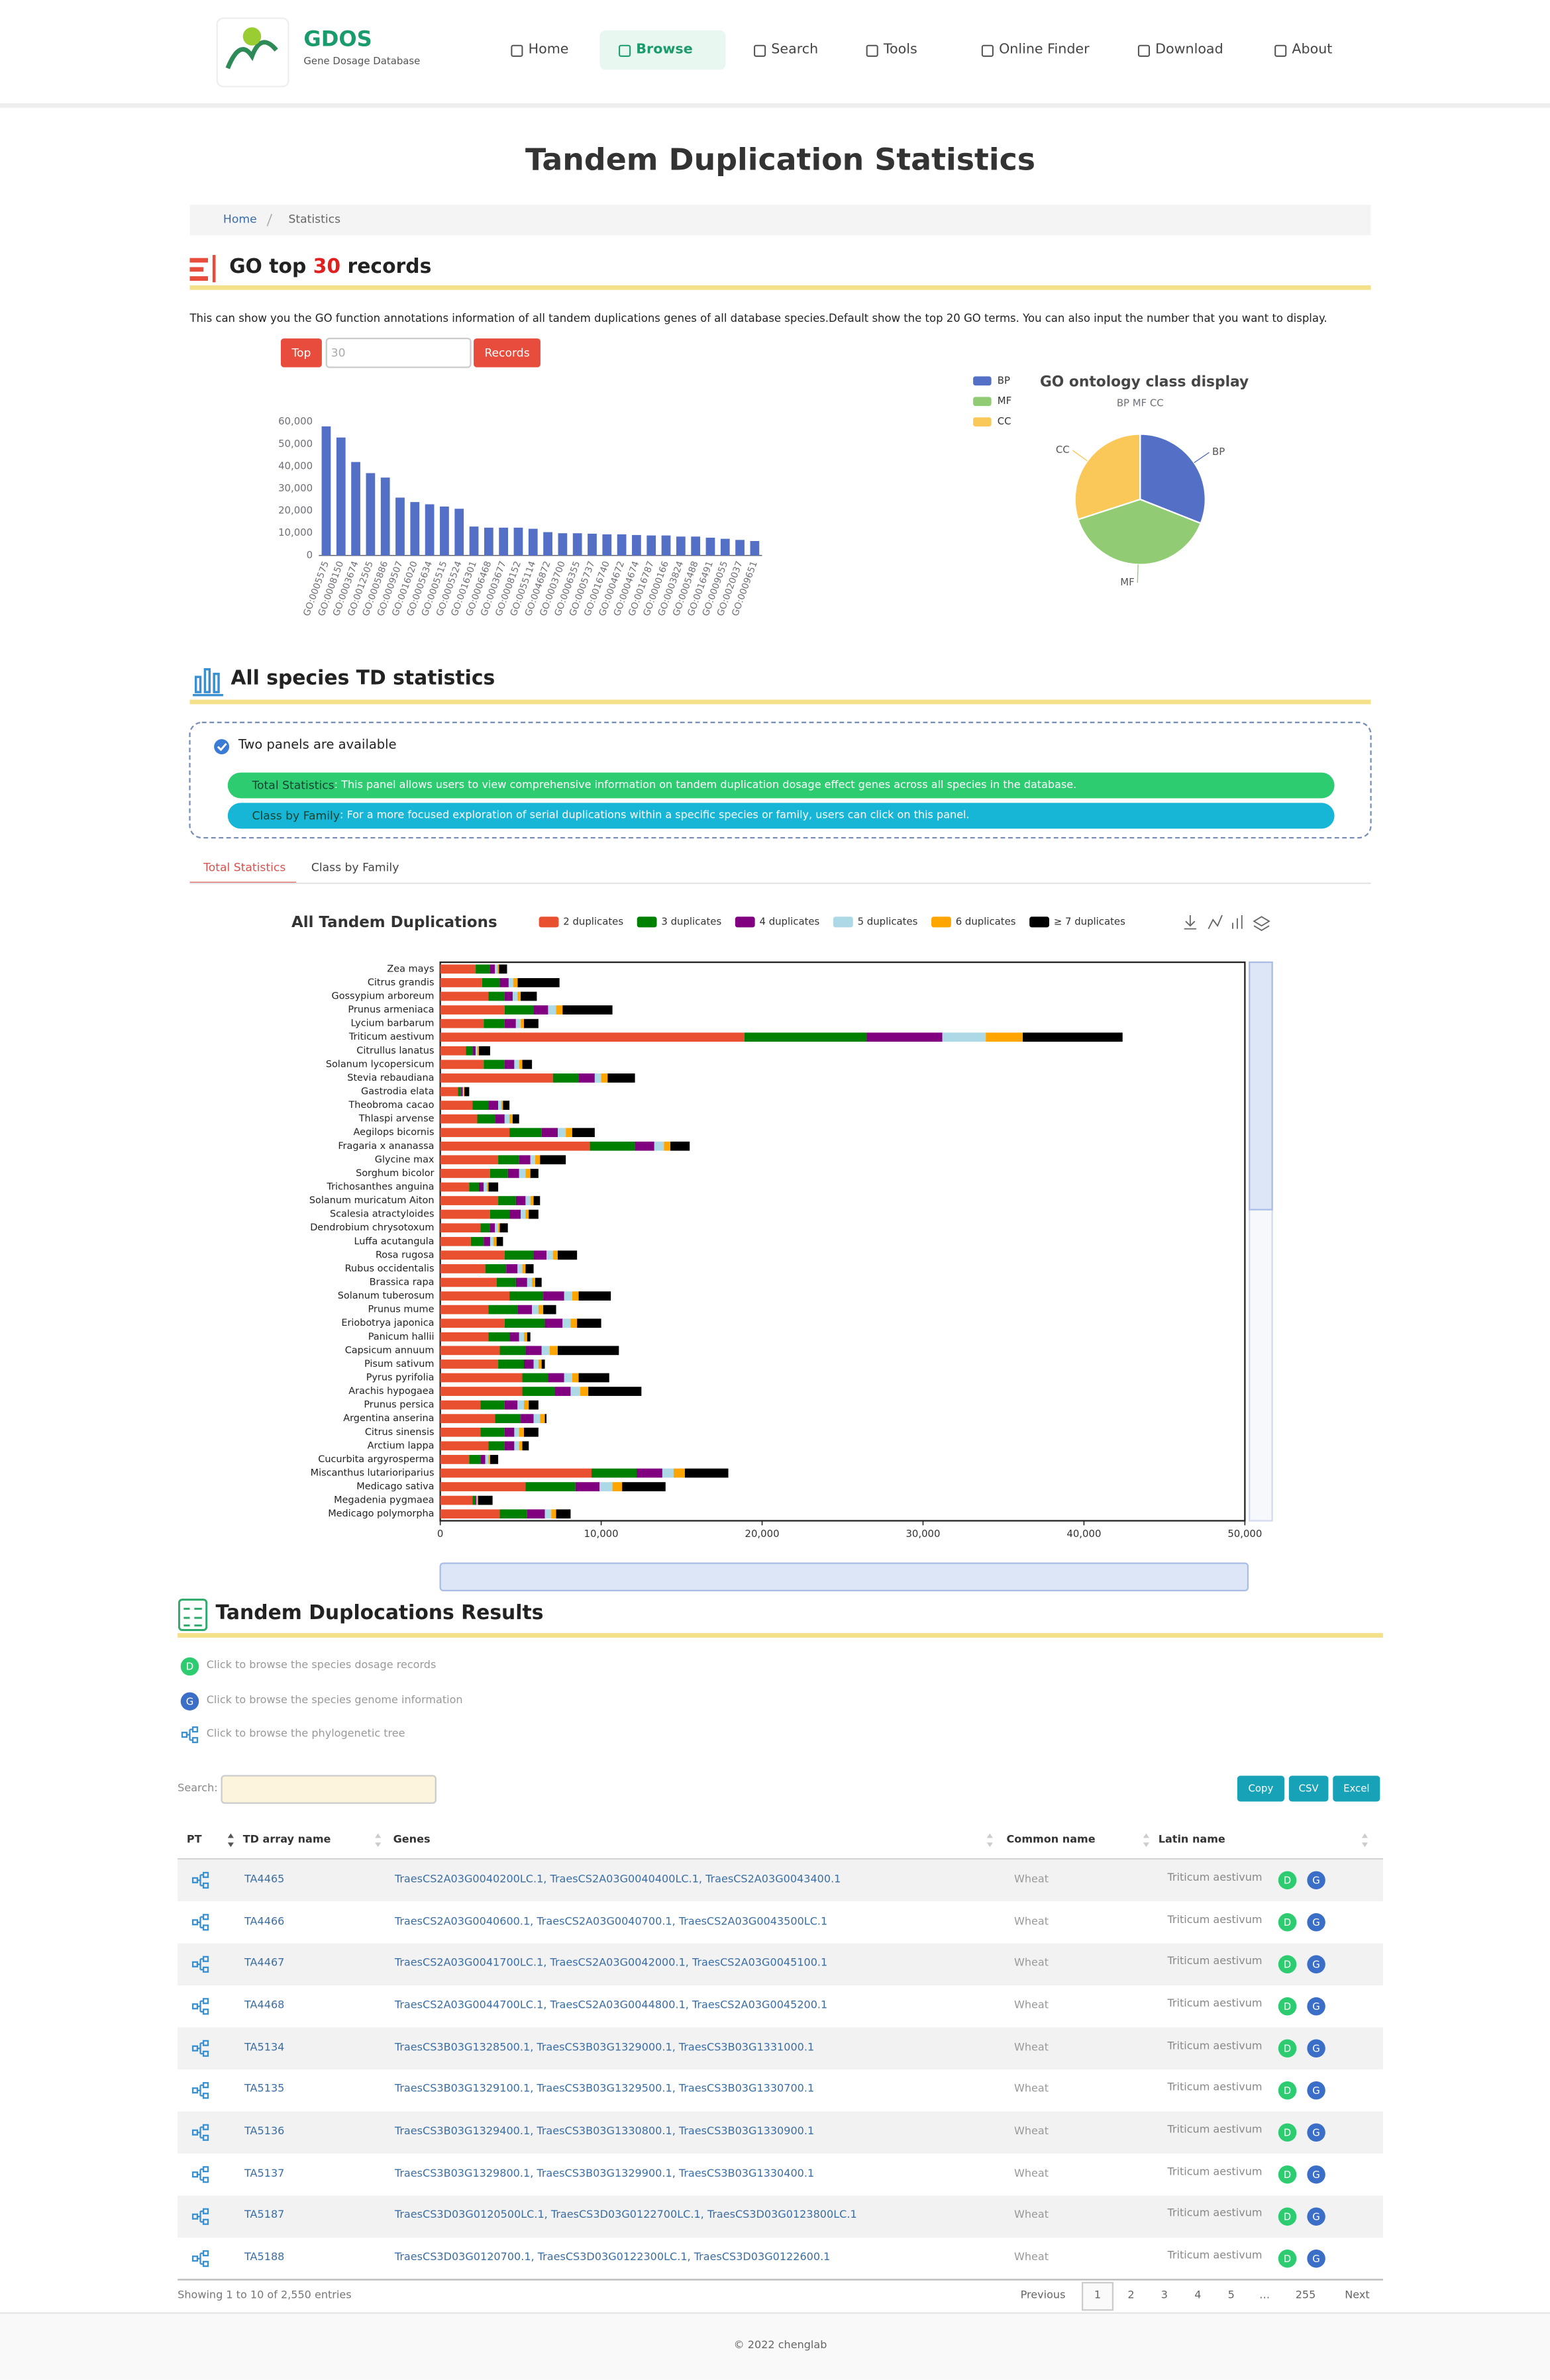 The image size is (1550, 2380). I want to click on export-button-label: Excel, so click(1356, 1787).